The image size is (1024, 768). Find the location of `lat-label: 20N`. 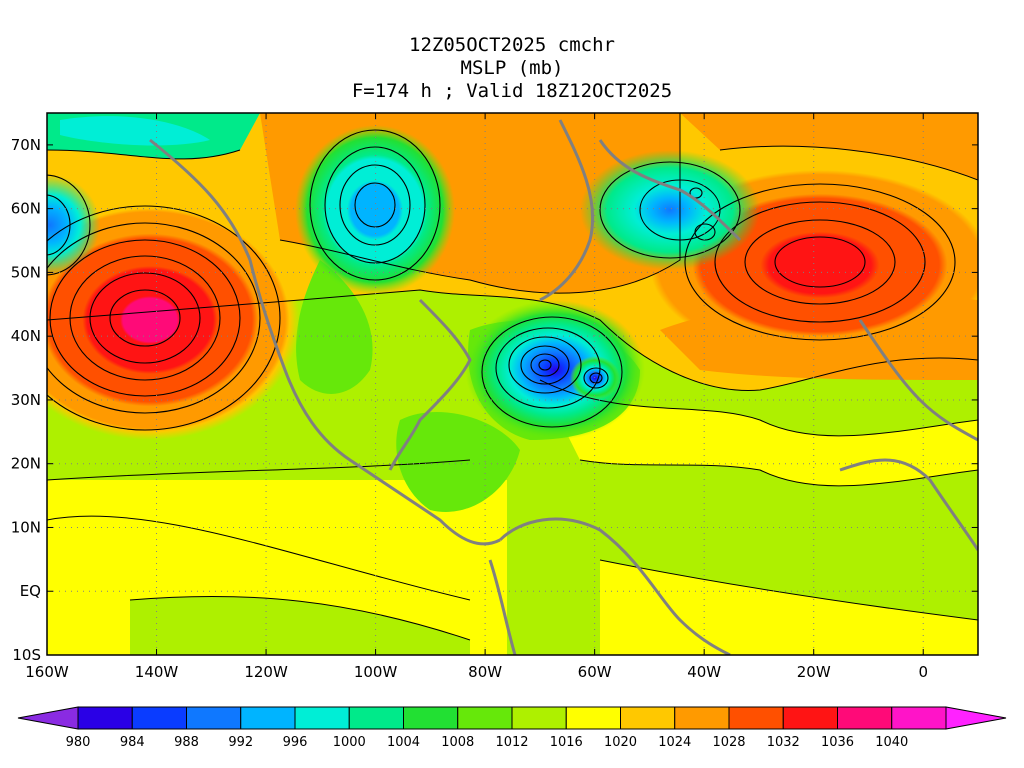

lat-label: 20N is located at coordinates (26, 464).